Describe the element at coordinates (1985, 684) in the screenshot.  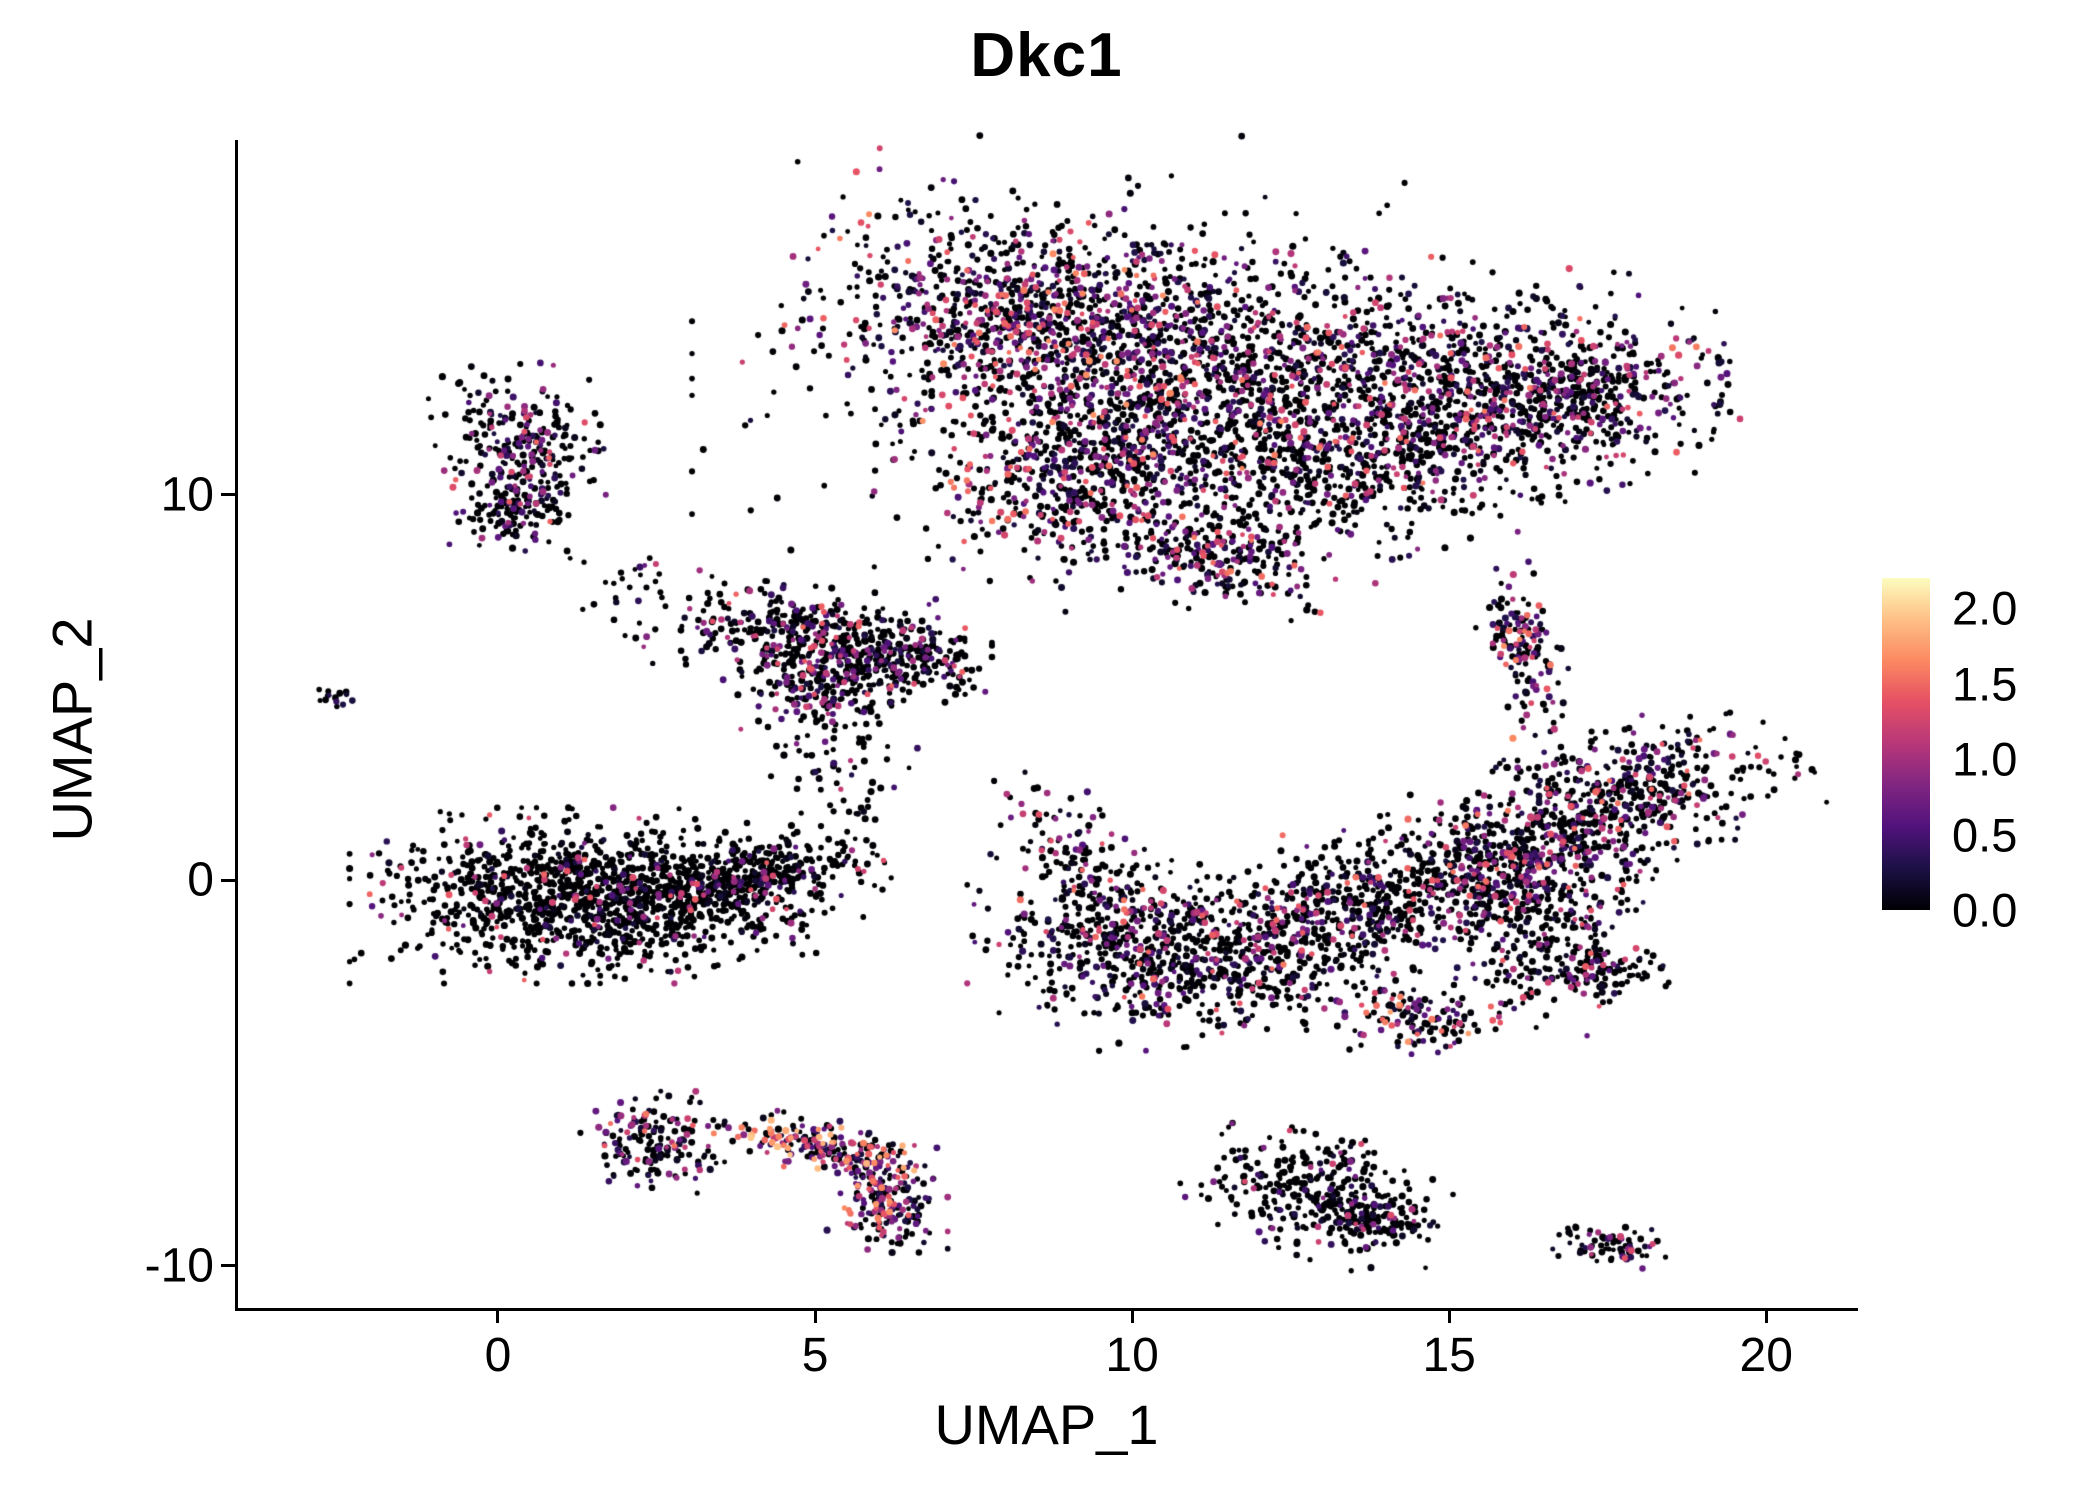
I see `colorbar-tick-label: 1.5` at that location.